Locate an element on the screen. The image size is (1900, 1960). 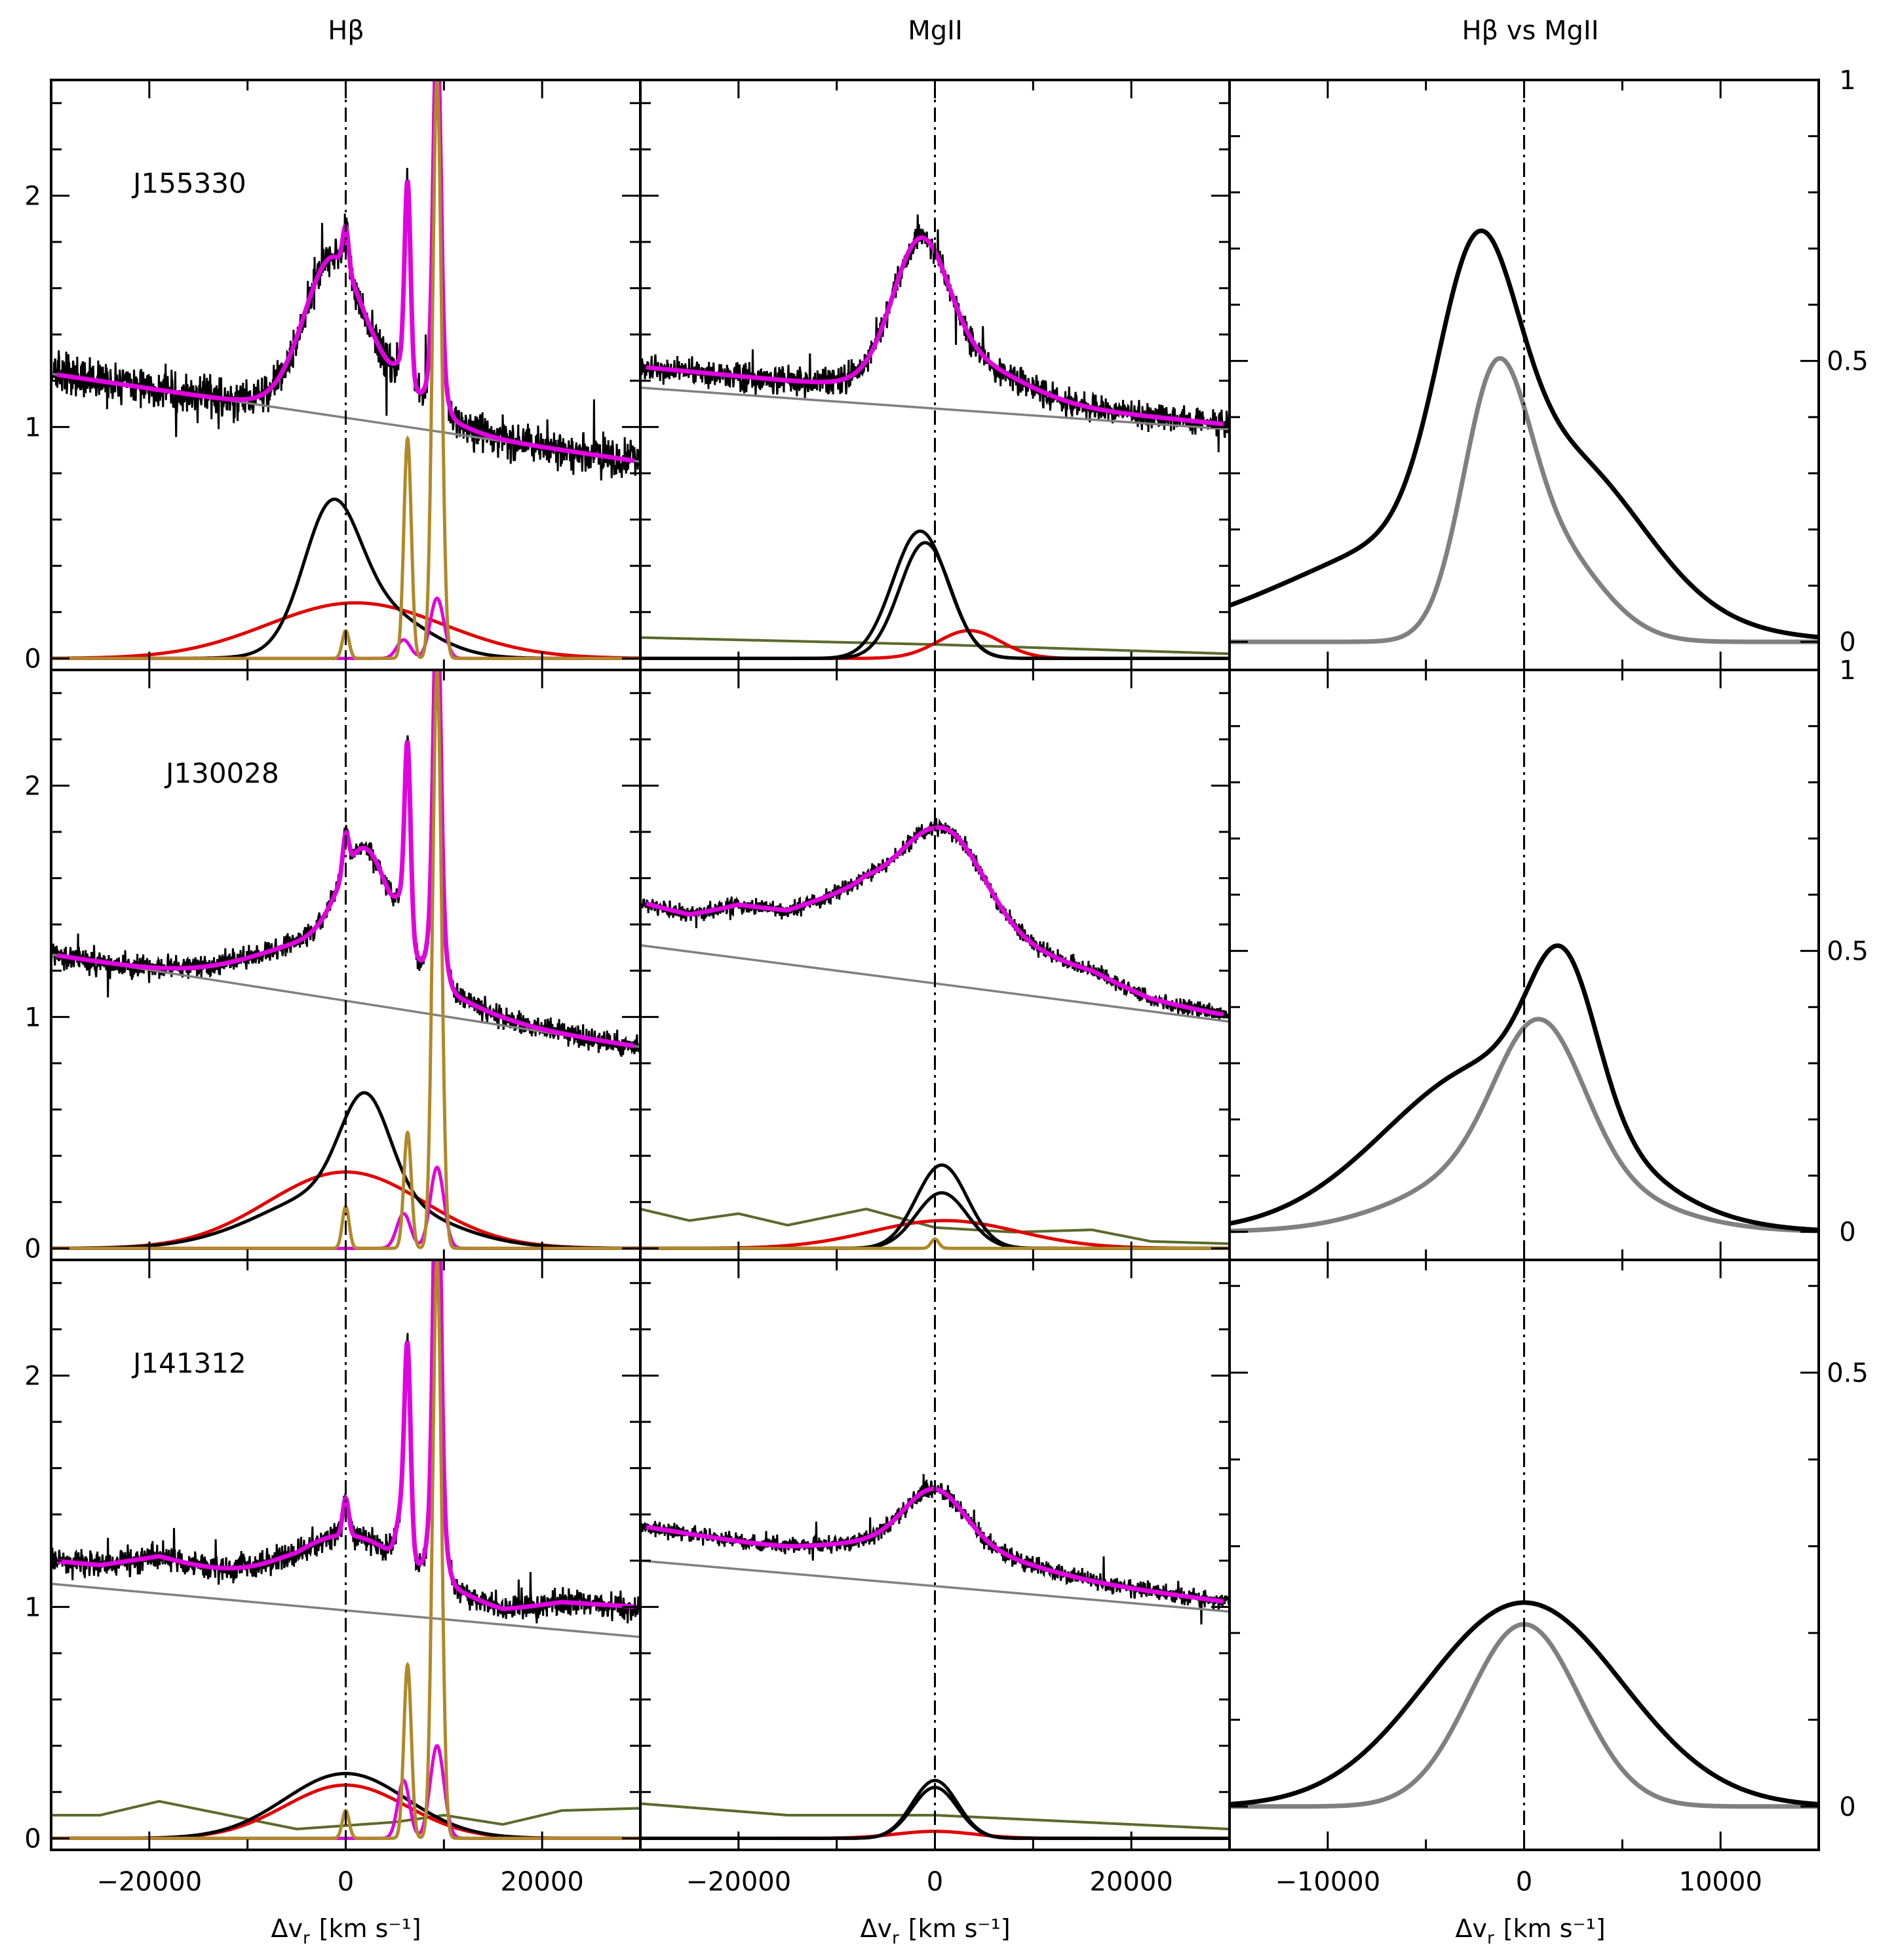
xlabel-col-2: Δvr [km s⁻¹] is located at coordinates (935, 1931).